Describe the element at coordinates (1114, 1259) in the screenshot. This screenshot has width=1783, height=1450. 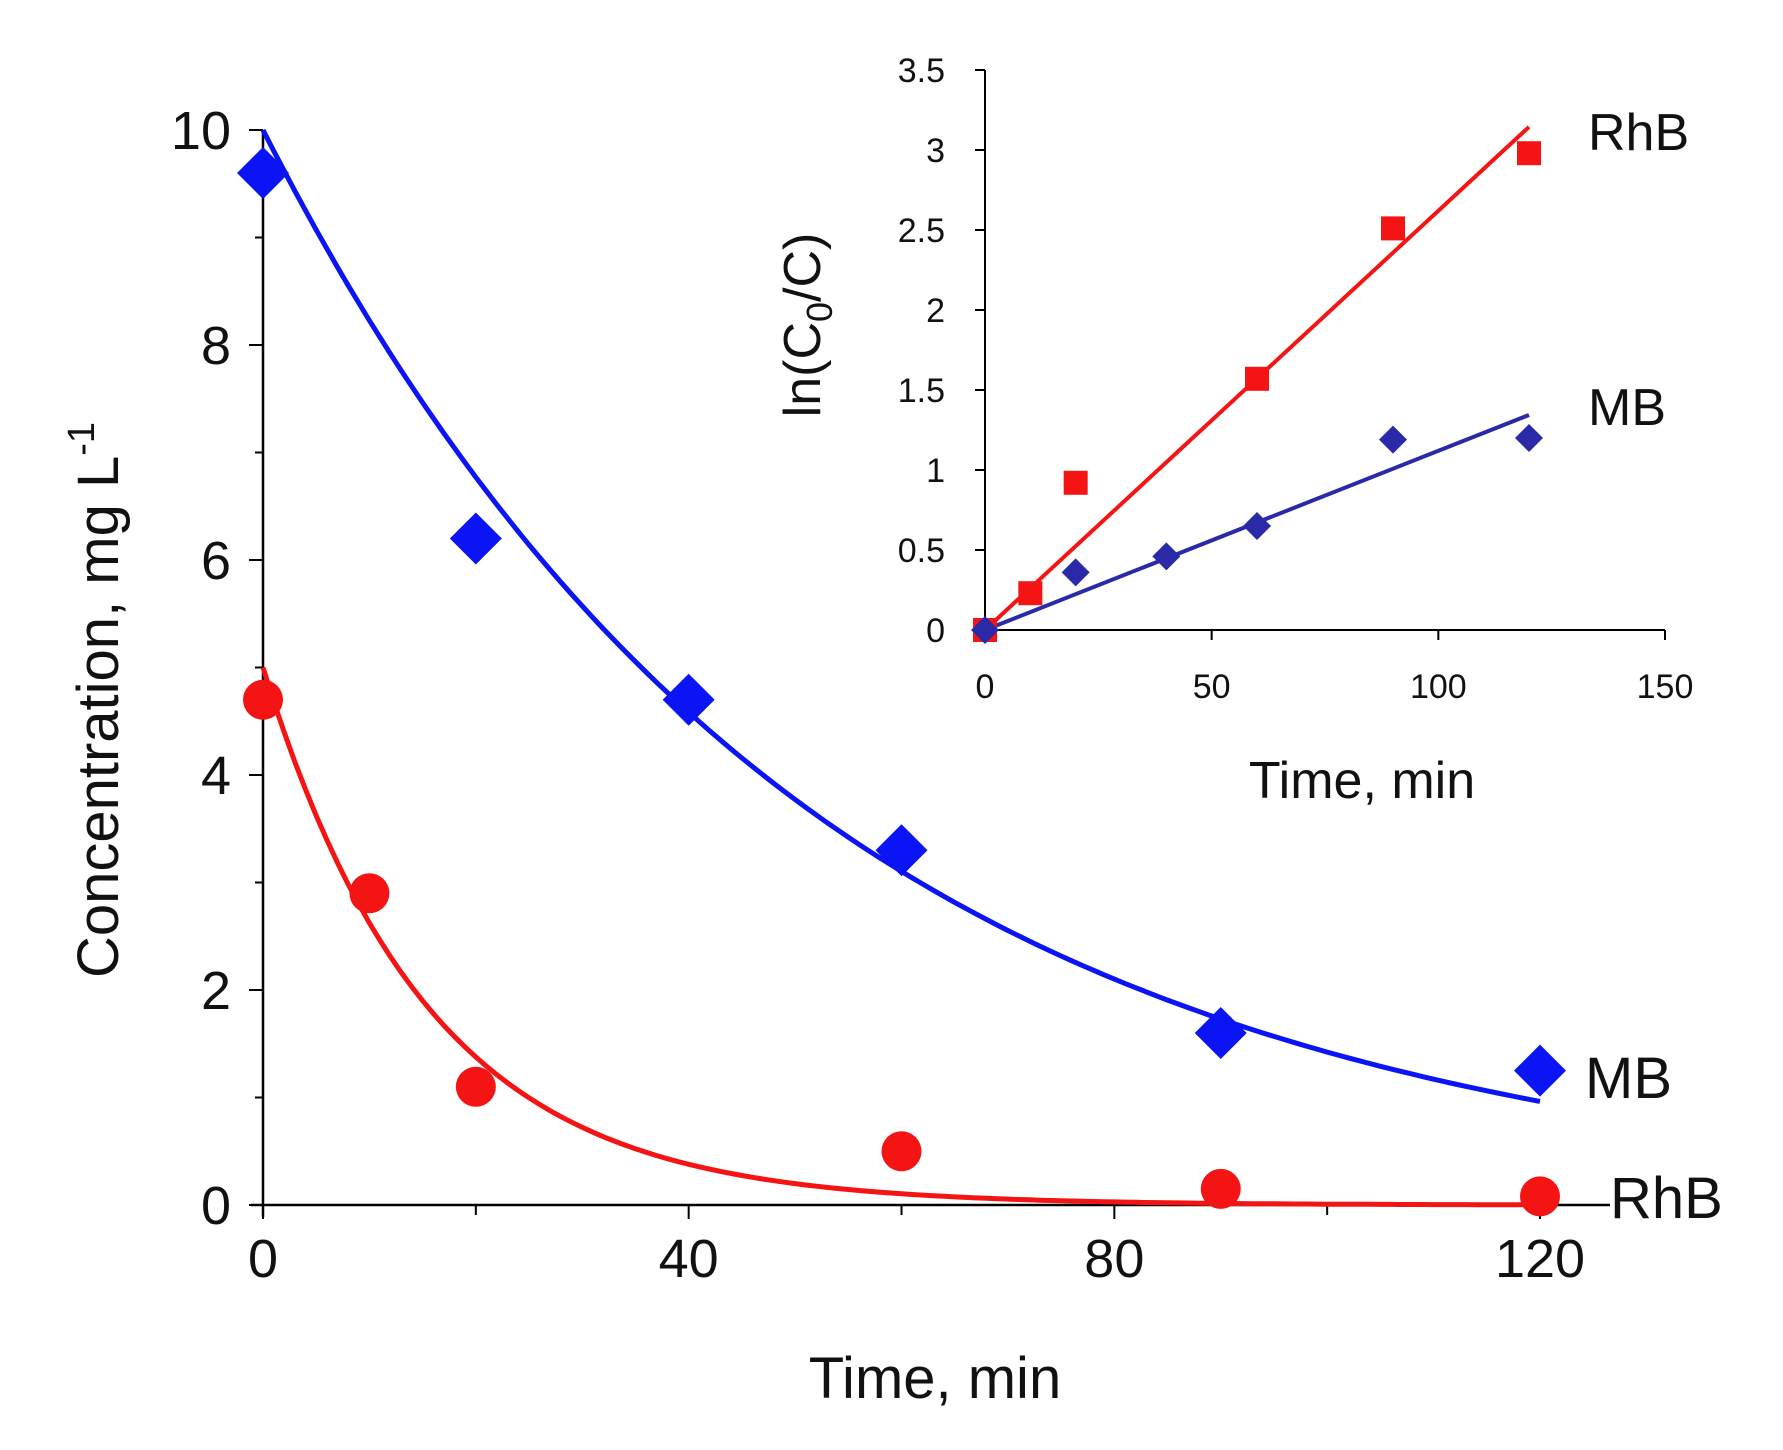
I see `main-x-tick-label: 80` at that location.